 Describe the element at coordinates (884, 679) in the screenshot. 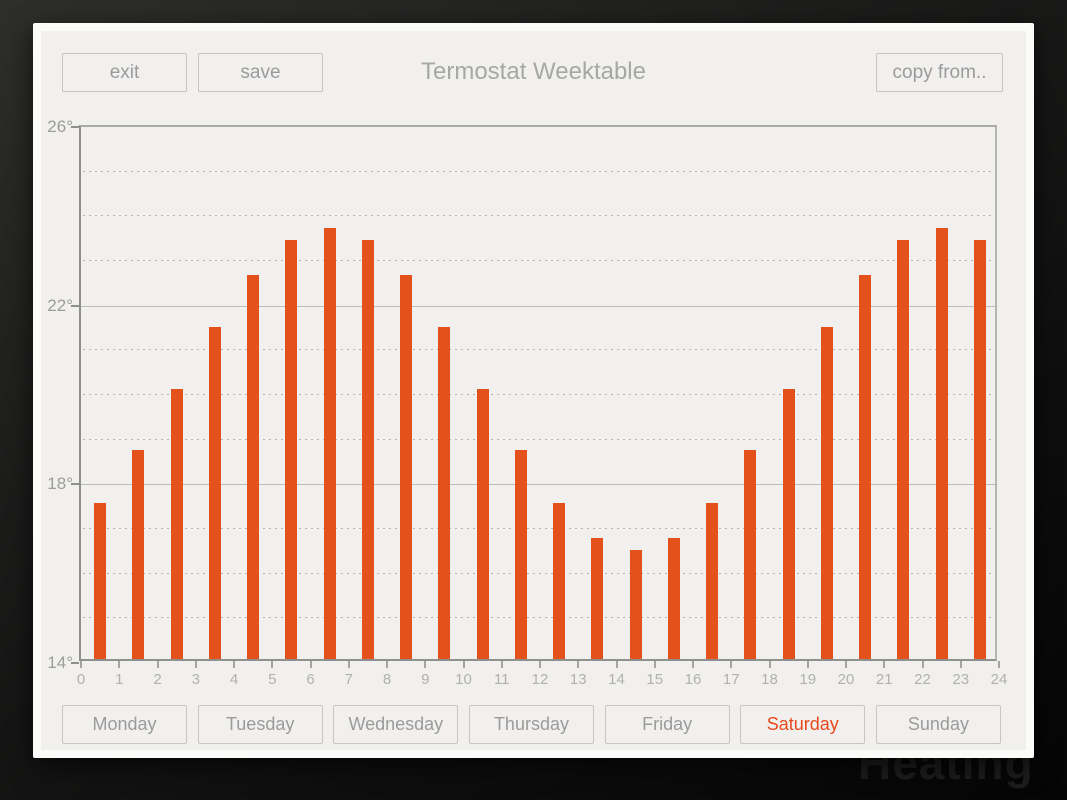

I see `x-axis-label-21: 21` at that location.